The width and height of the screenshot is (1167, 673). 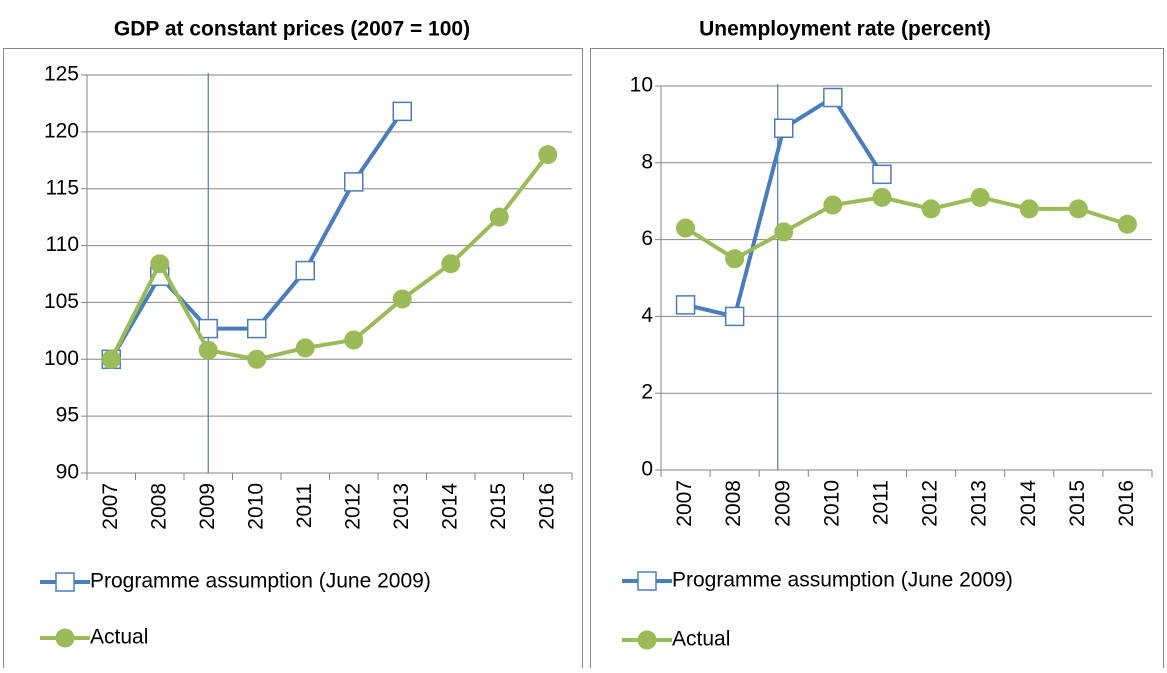 What do you see at coordinates (647, 315) in the screenshot?
I see `y-tick-label: 4` at bounding box center [647, 315].